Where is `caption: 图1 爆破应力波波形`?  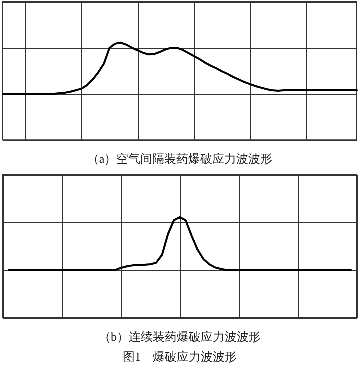
caption: 图1 爆破应力波波形 is located at coordinates (180, 357).